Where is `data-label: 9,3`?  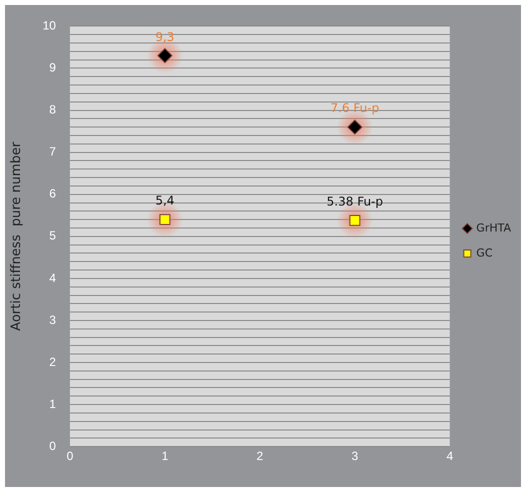 data-label: 9,3 is located at coordinates (164, 37).